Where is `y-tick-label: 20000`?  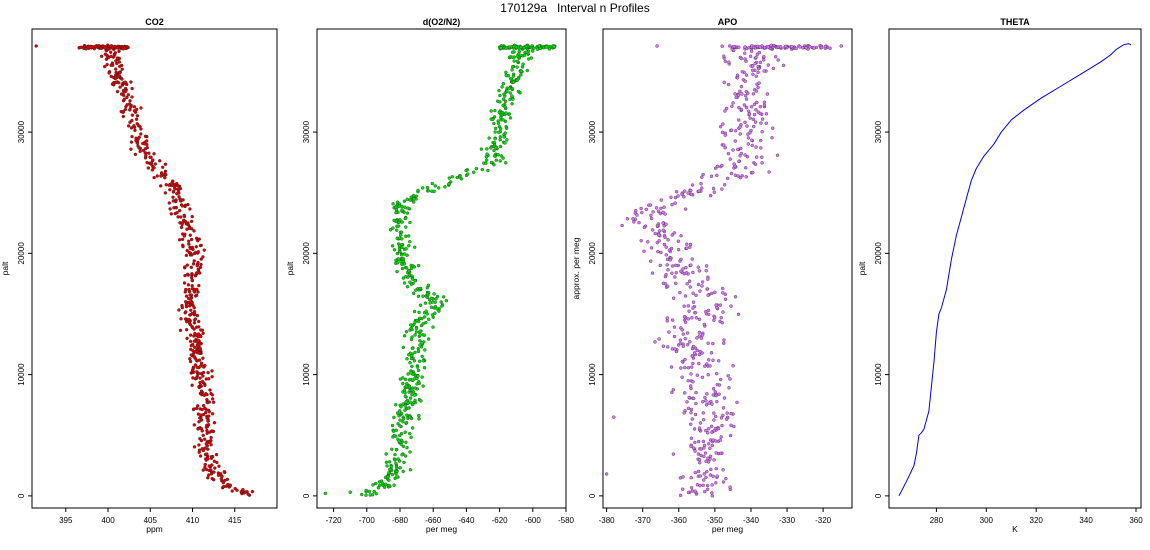 y-tick-label: 20000 is located at coordinates (878, 253).